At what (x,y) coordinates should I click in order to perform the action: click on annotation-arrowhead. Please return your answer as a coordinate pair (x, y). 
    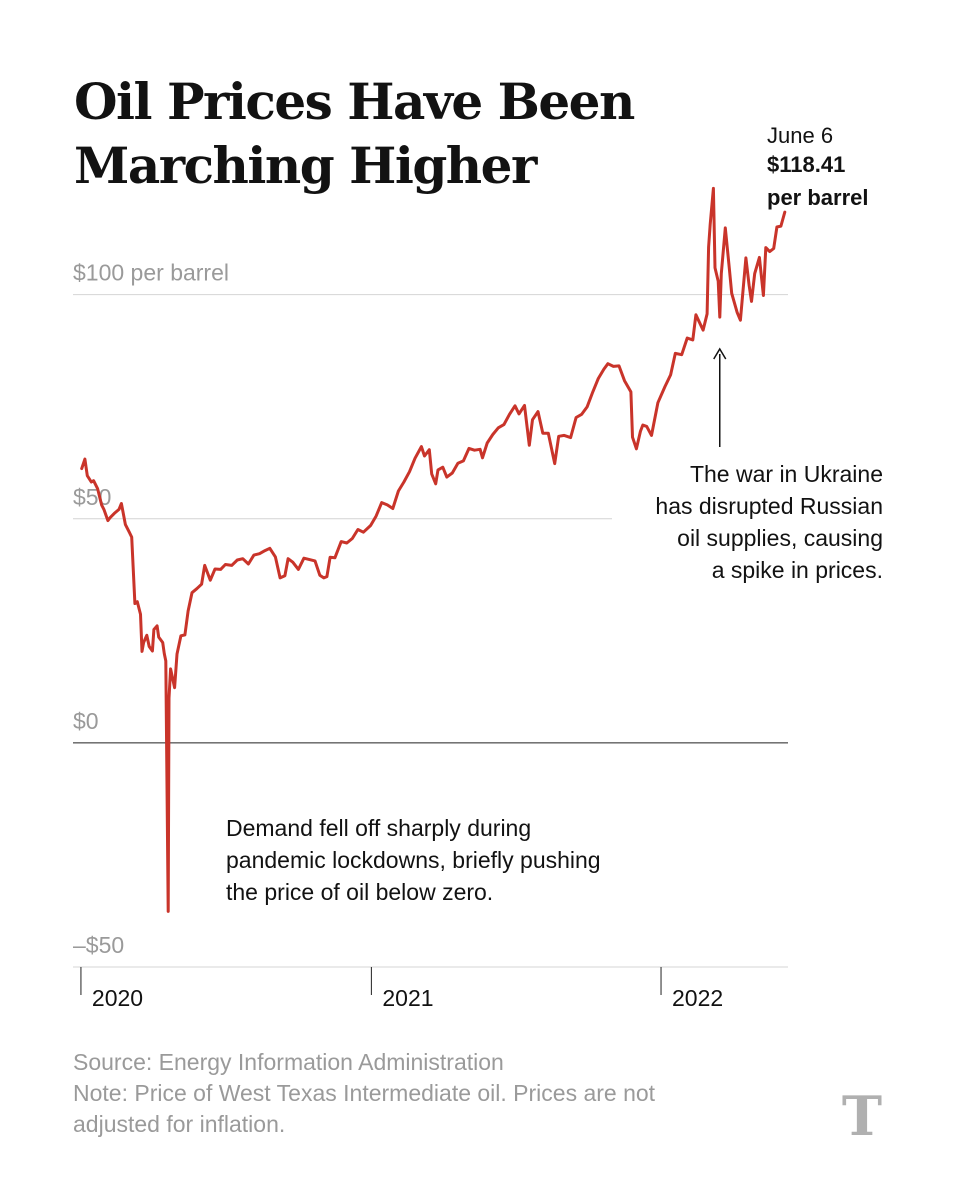
    Looking at the image, I should click on (720, 353).